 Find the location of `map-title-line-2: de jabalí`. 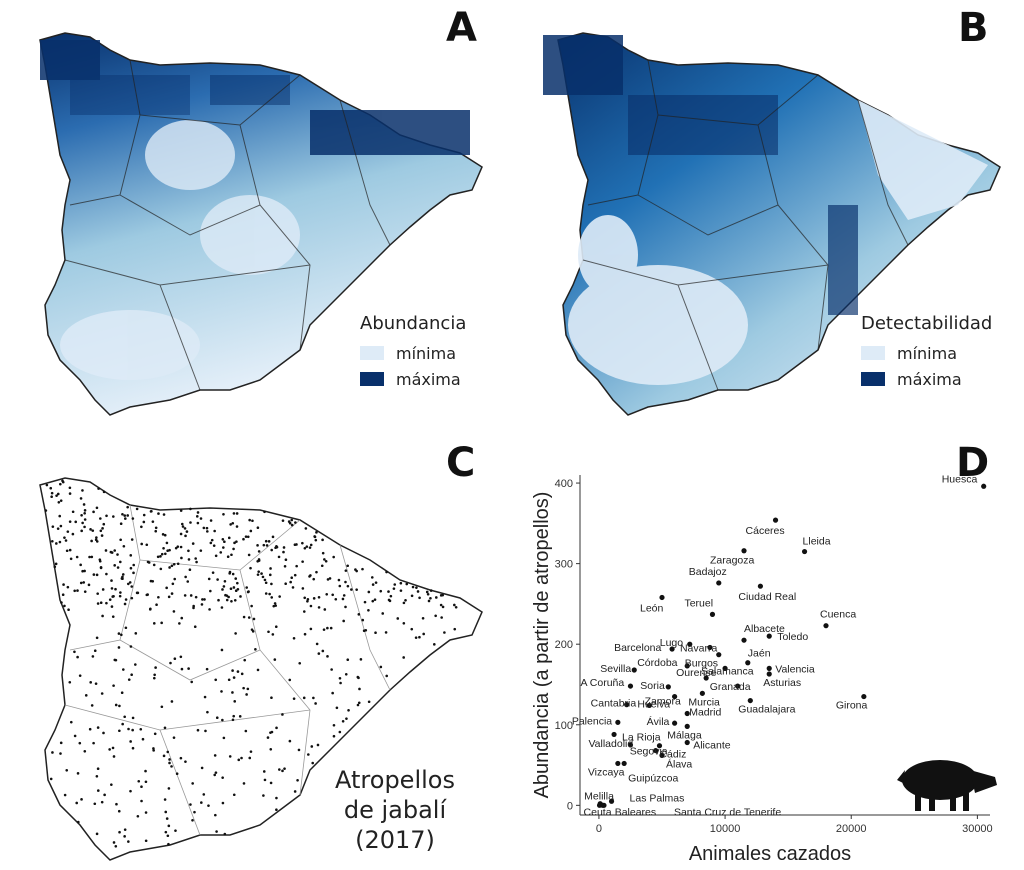

map-title-line-2: de jabalí is located at coordinates (395, 810).